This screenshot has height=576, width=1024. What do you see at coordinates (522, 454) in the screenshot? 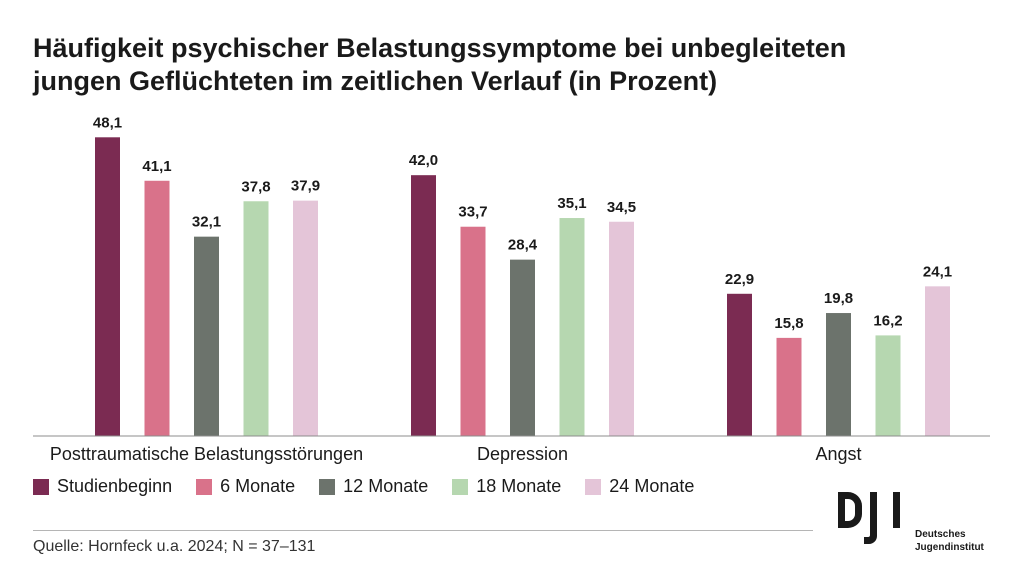
I see `category-label-2: Depression` at bounding box center [522, 454].